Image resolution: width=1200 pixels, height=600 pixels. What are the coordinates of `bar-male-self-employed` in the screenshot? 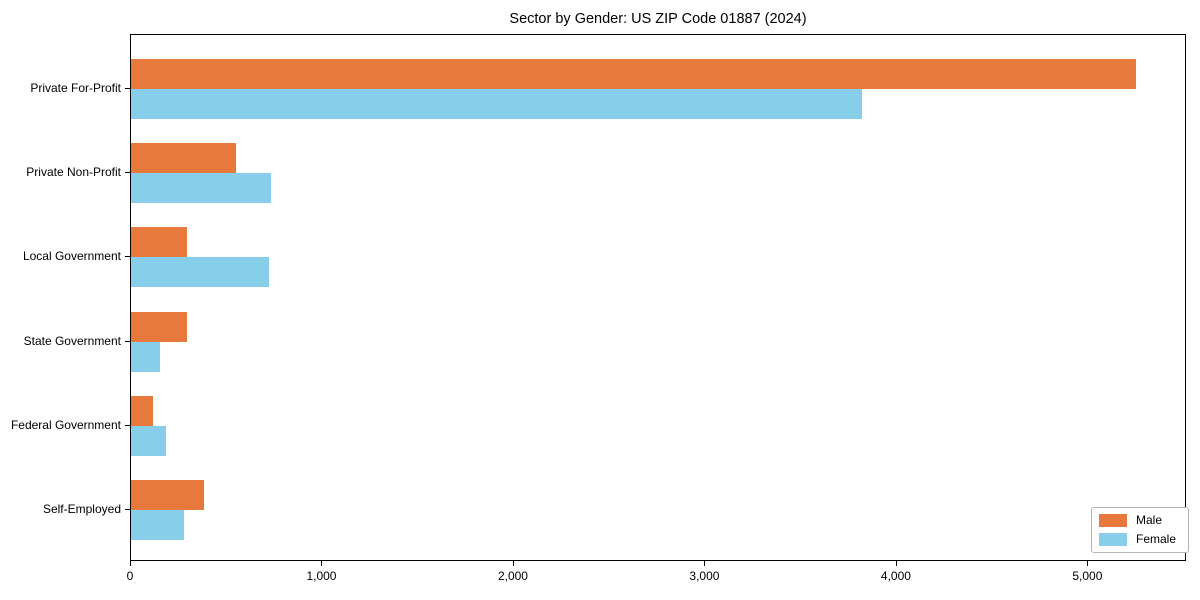 It's located at (167, 495).